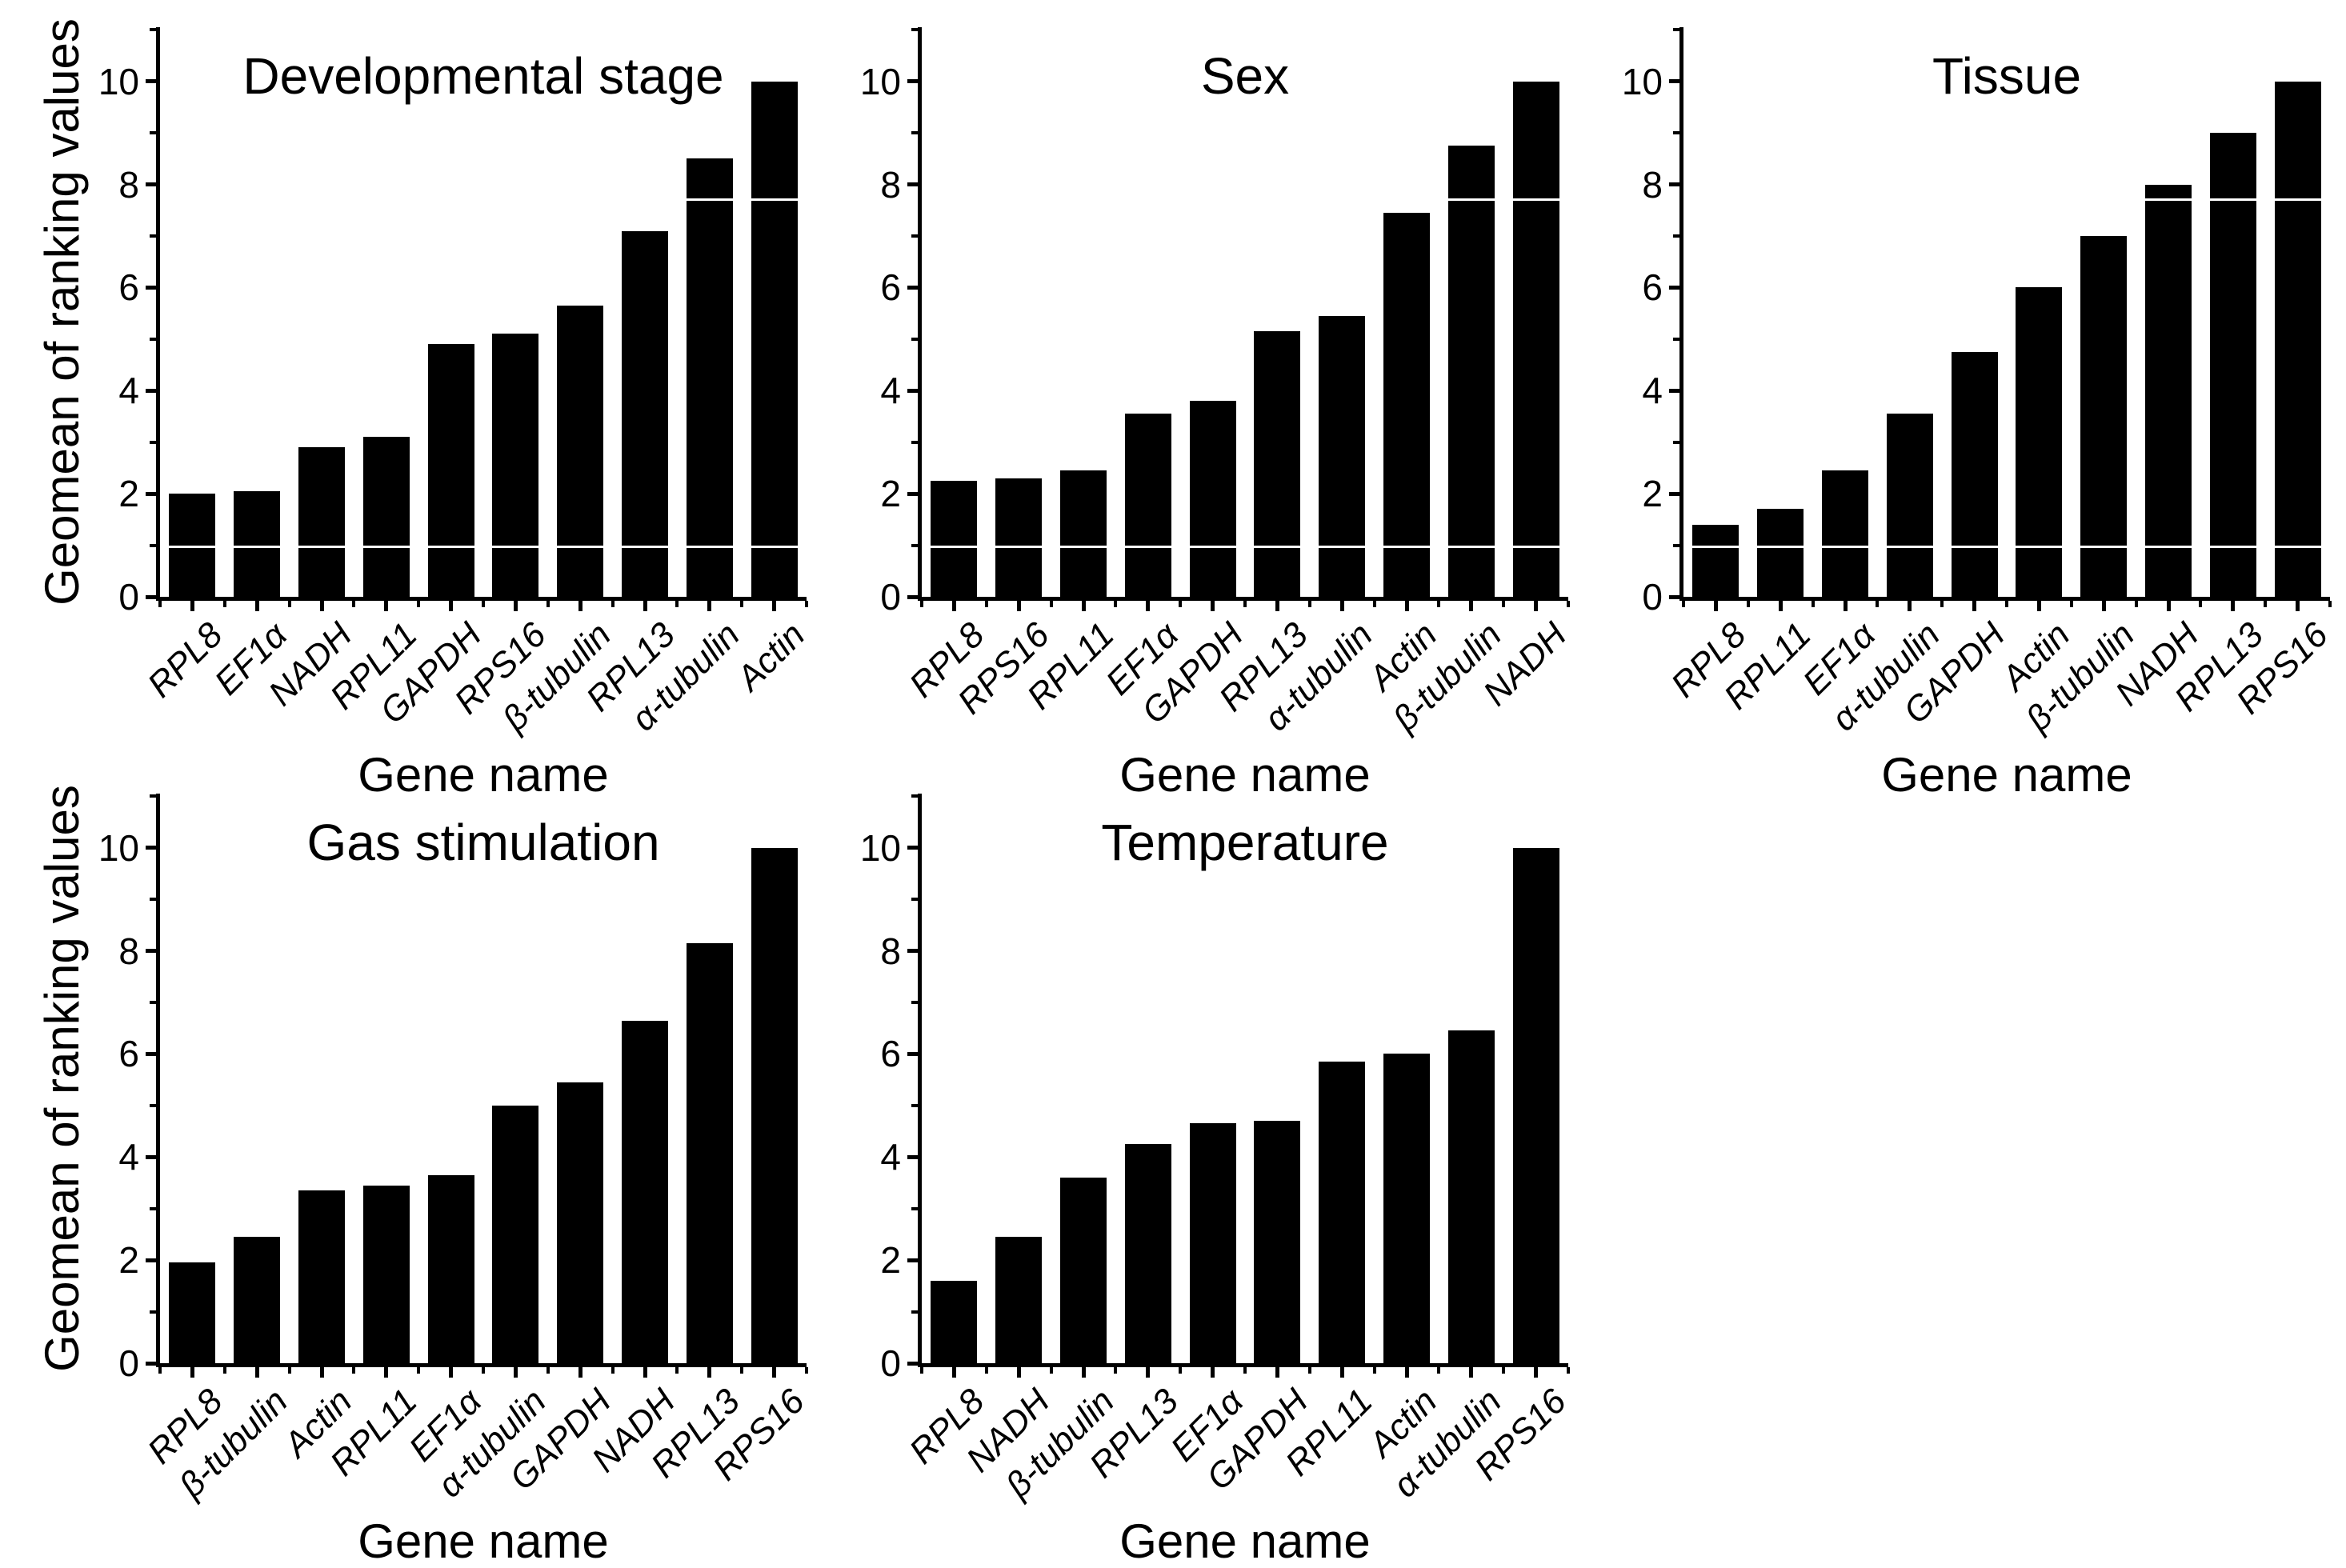 The height and width of the screenshot is (1568, 2346). What do you see at coordinates (890, 1260) in the screenshot?
I see `y-tick-label: 2` at bounding box center [890, 1260].